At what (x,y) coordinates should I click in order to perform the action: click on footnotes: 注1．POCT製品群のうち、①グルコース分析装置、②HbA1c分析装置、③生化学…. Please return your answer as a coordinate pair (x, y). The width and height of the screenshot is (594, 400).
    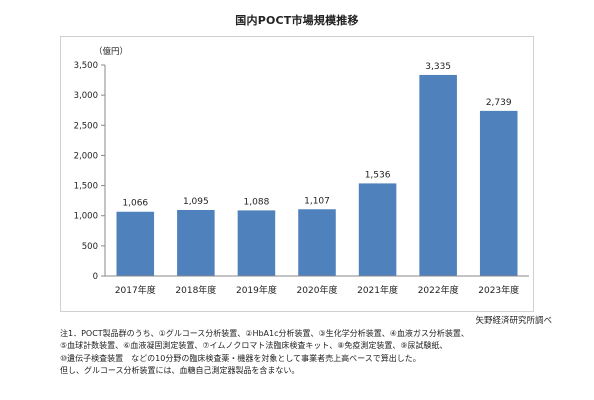
    Looking at the image, I should click on (310, 353).